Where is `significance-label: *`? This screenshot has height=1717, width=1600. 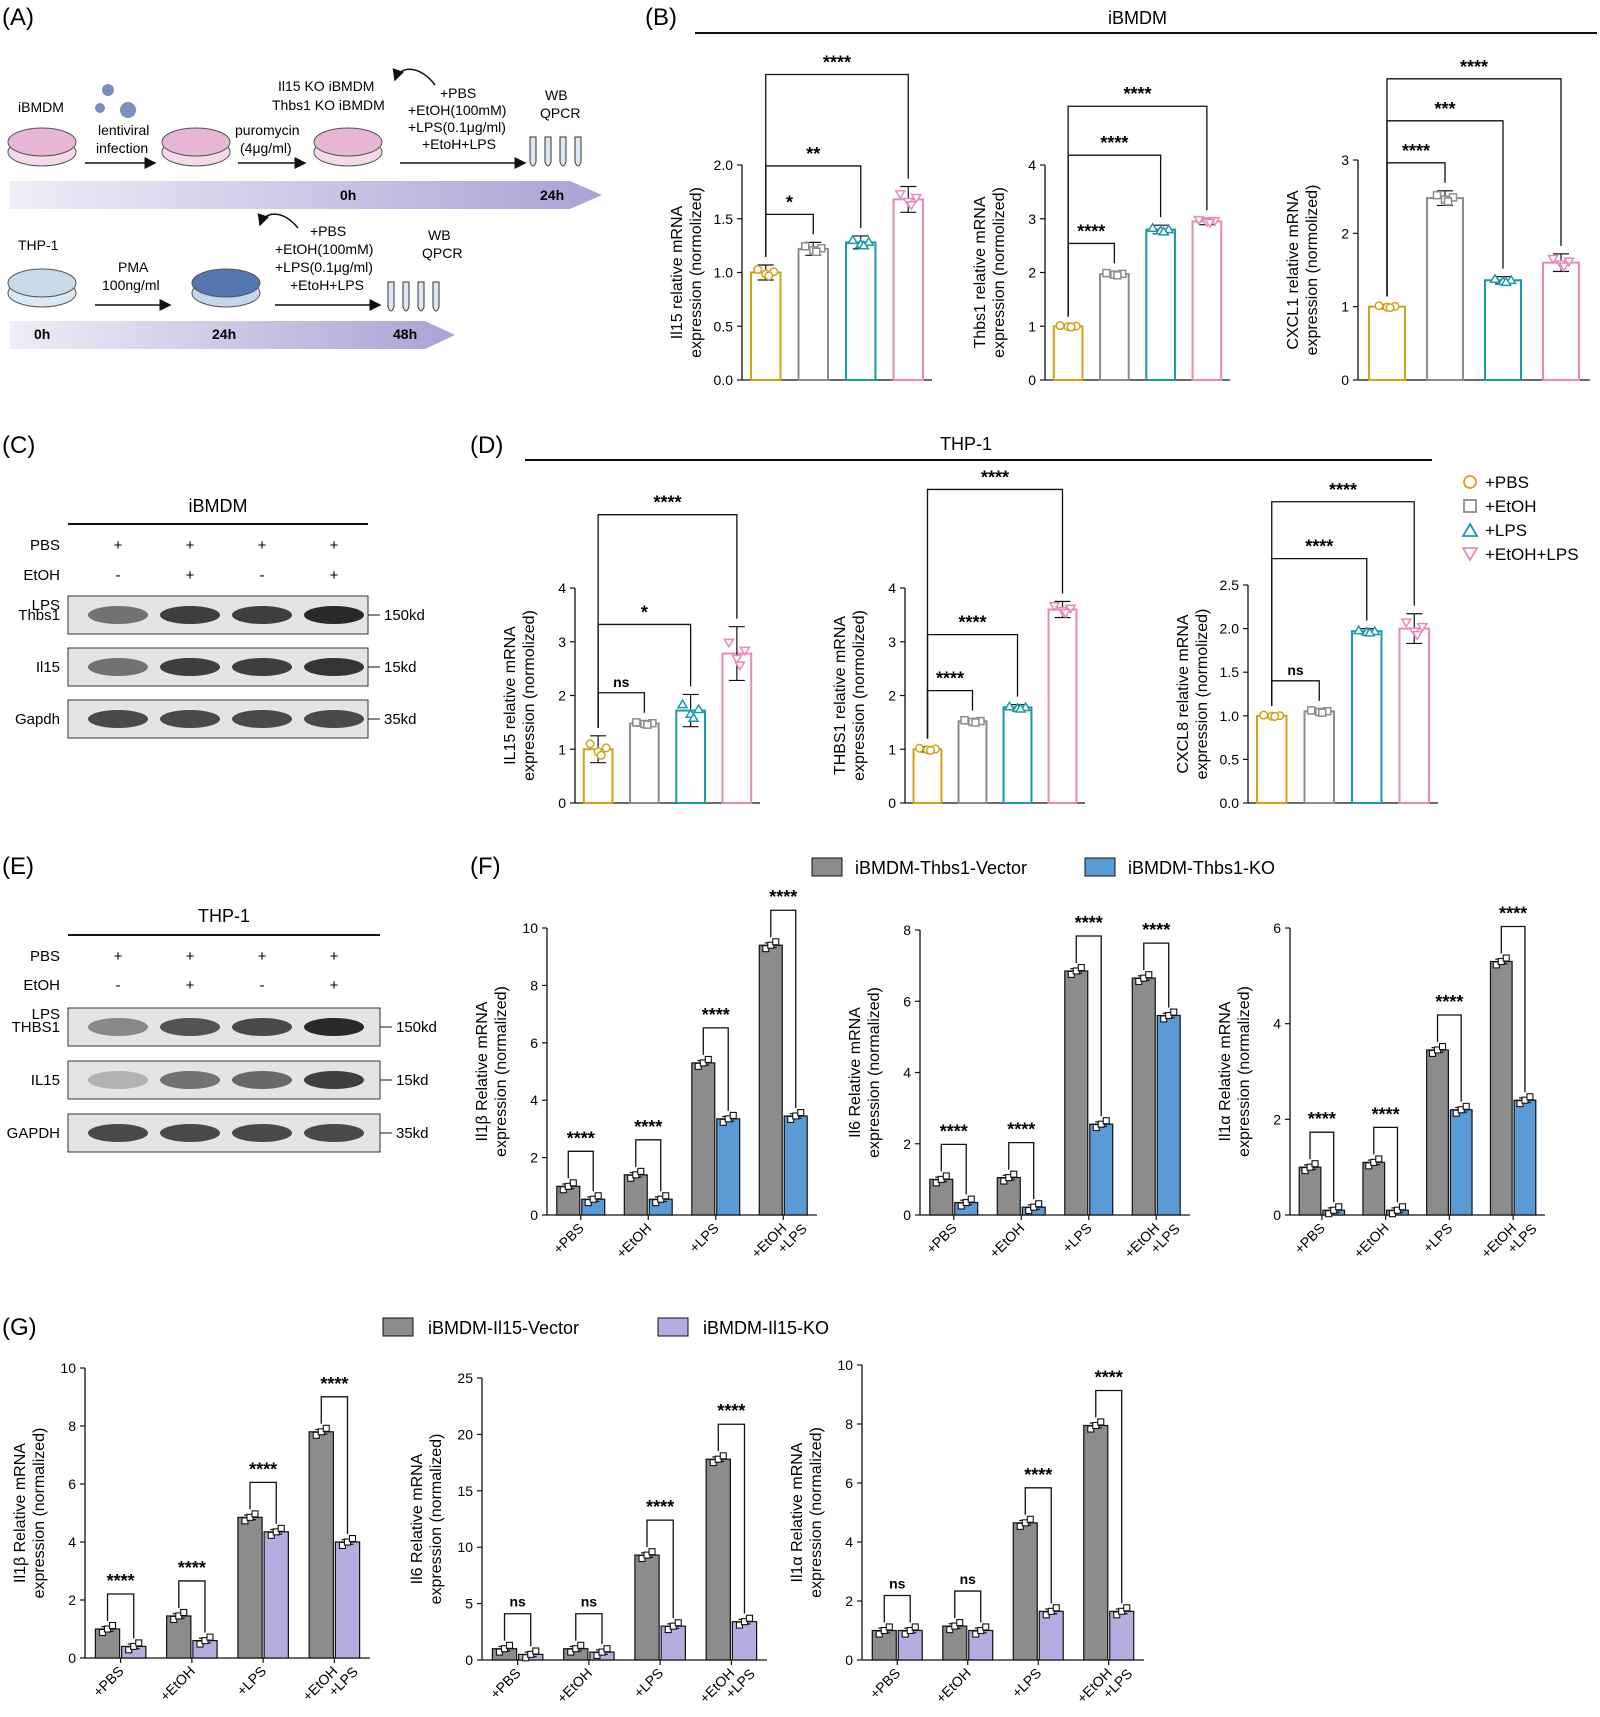
significance-label: * is located at coordinates (789, 202).